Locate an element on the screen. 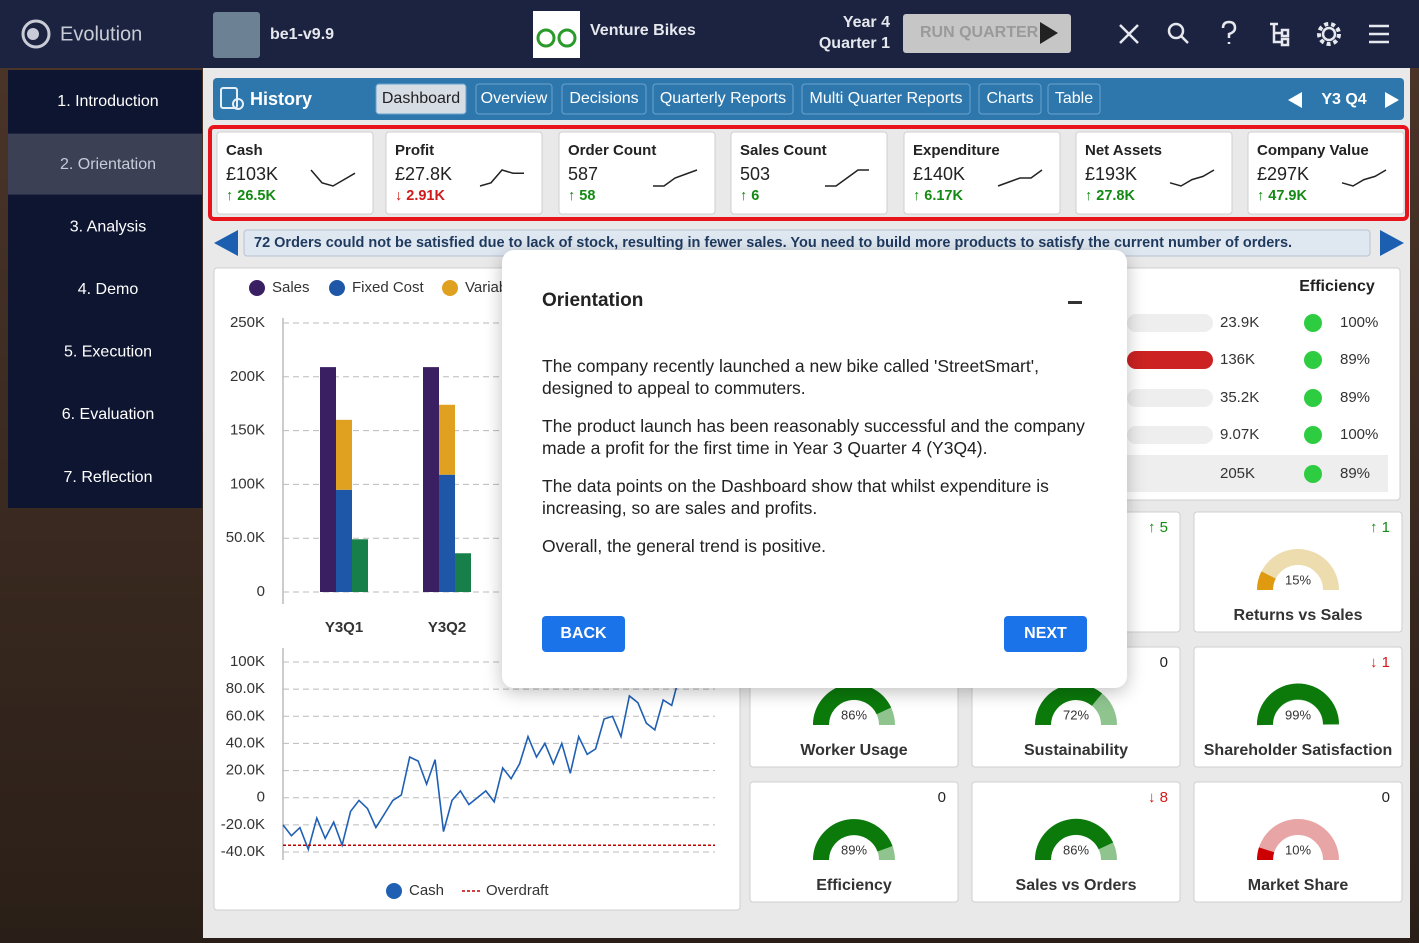 This screenshot has width=1419, height=943. y-tick-label: 40.0K is located at coordinates (245, 742).